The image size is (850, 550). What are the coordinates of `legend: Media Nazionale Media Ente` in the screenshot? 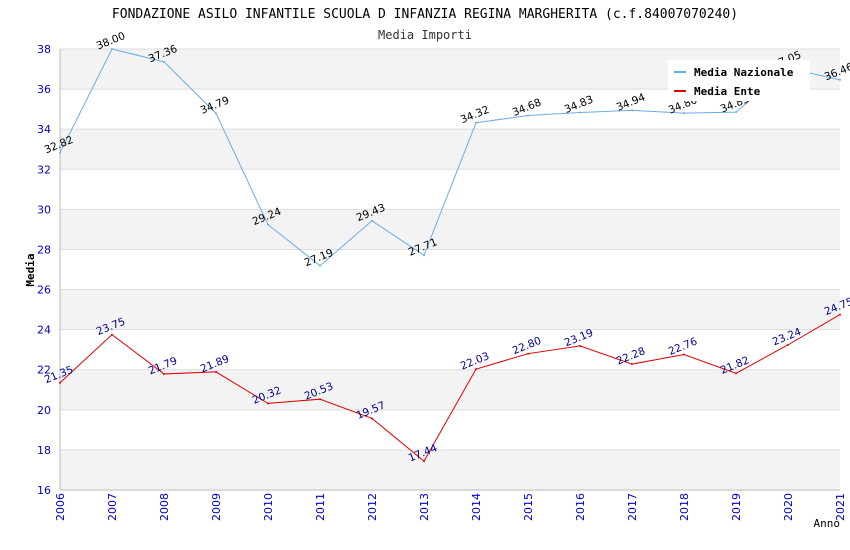 It's located at (739, 80).